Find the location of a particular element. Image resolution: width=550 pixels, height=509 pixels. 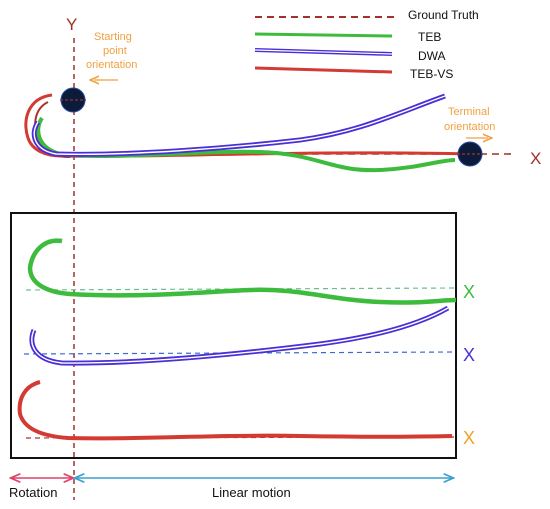

tebvs-x-label: X is located at coordinates (469, 438).